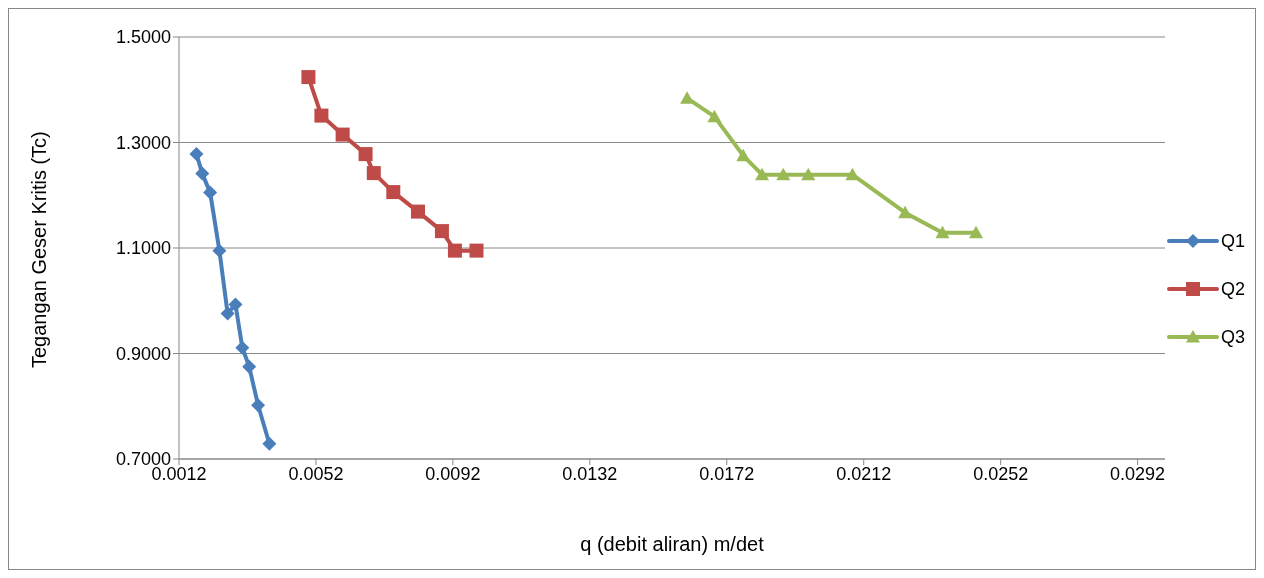 This screenshot has height=578, width=1264. Describe the element at coordinates (143, 248) in the screenshot. I see `y-tick-label: 1.1000` at that location.